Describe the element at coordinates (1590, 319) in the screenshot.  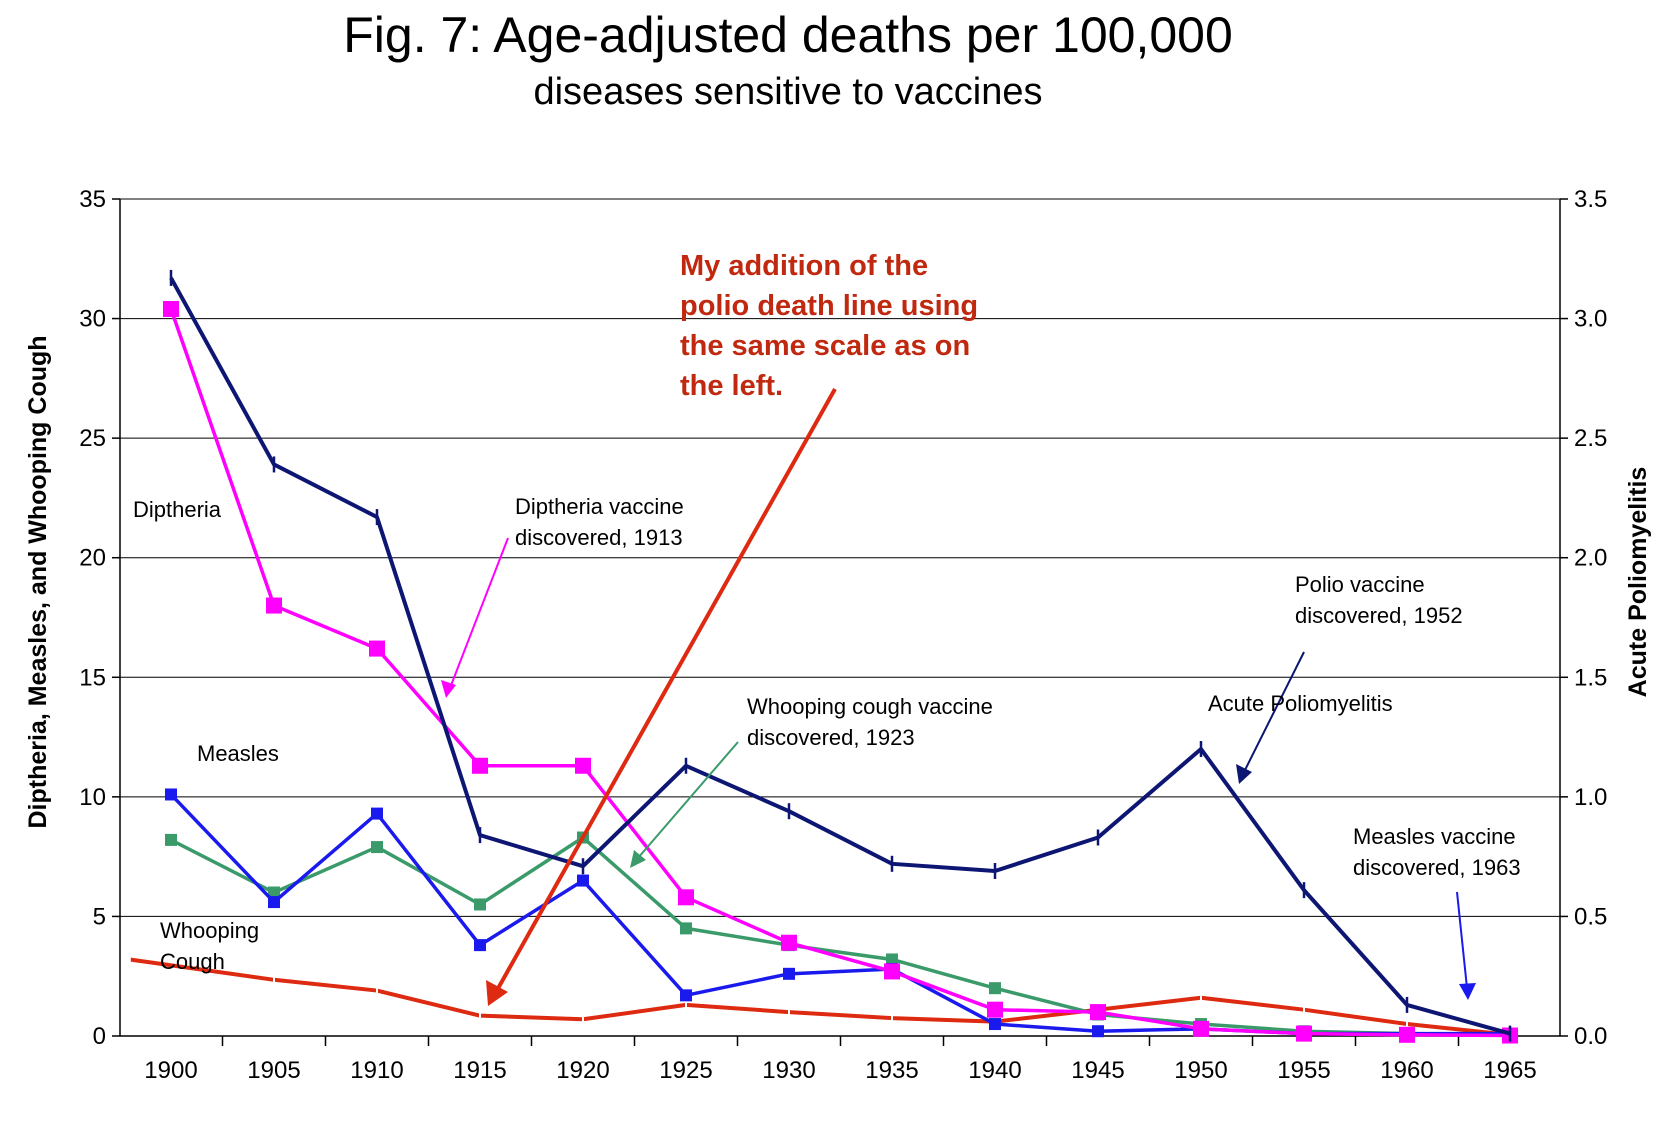
I see `y-tick-label-right: 3.0` at that location.